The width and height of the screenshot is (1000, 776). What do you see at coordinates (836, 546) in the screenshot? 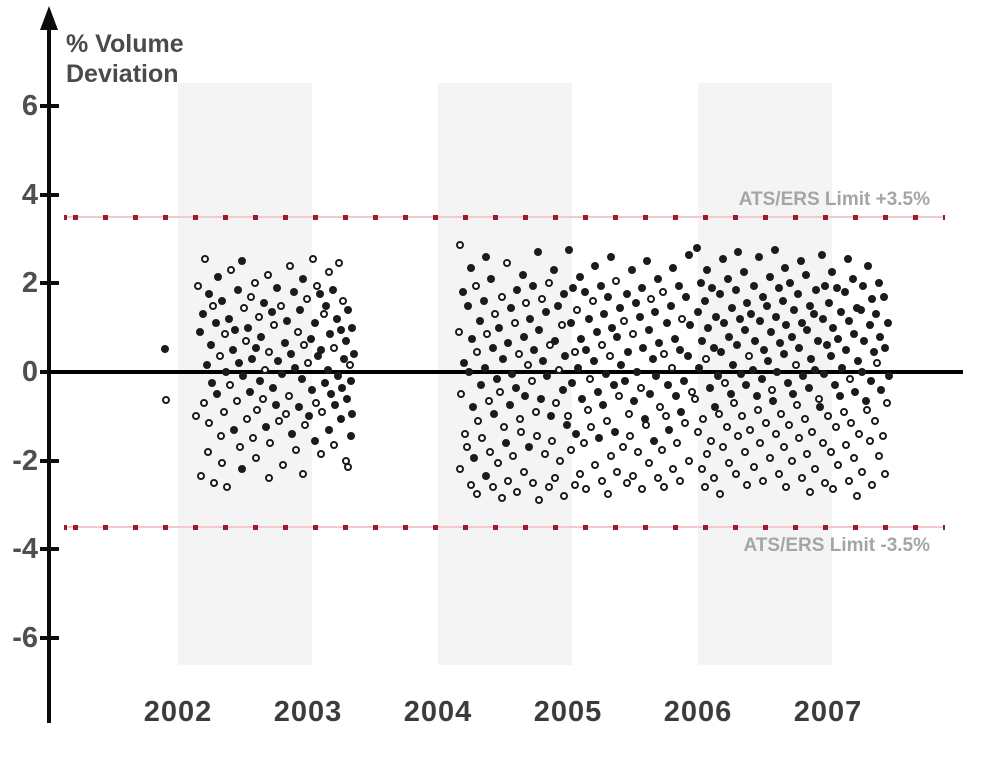
I see `limit-label: ATS/ERS Limit -3.5%` at bounding box center [836, 546].